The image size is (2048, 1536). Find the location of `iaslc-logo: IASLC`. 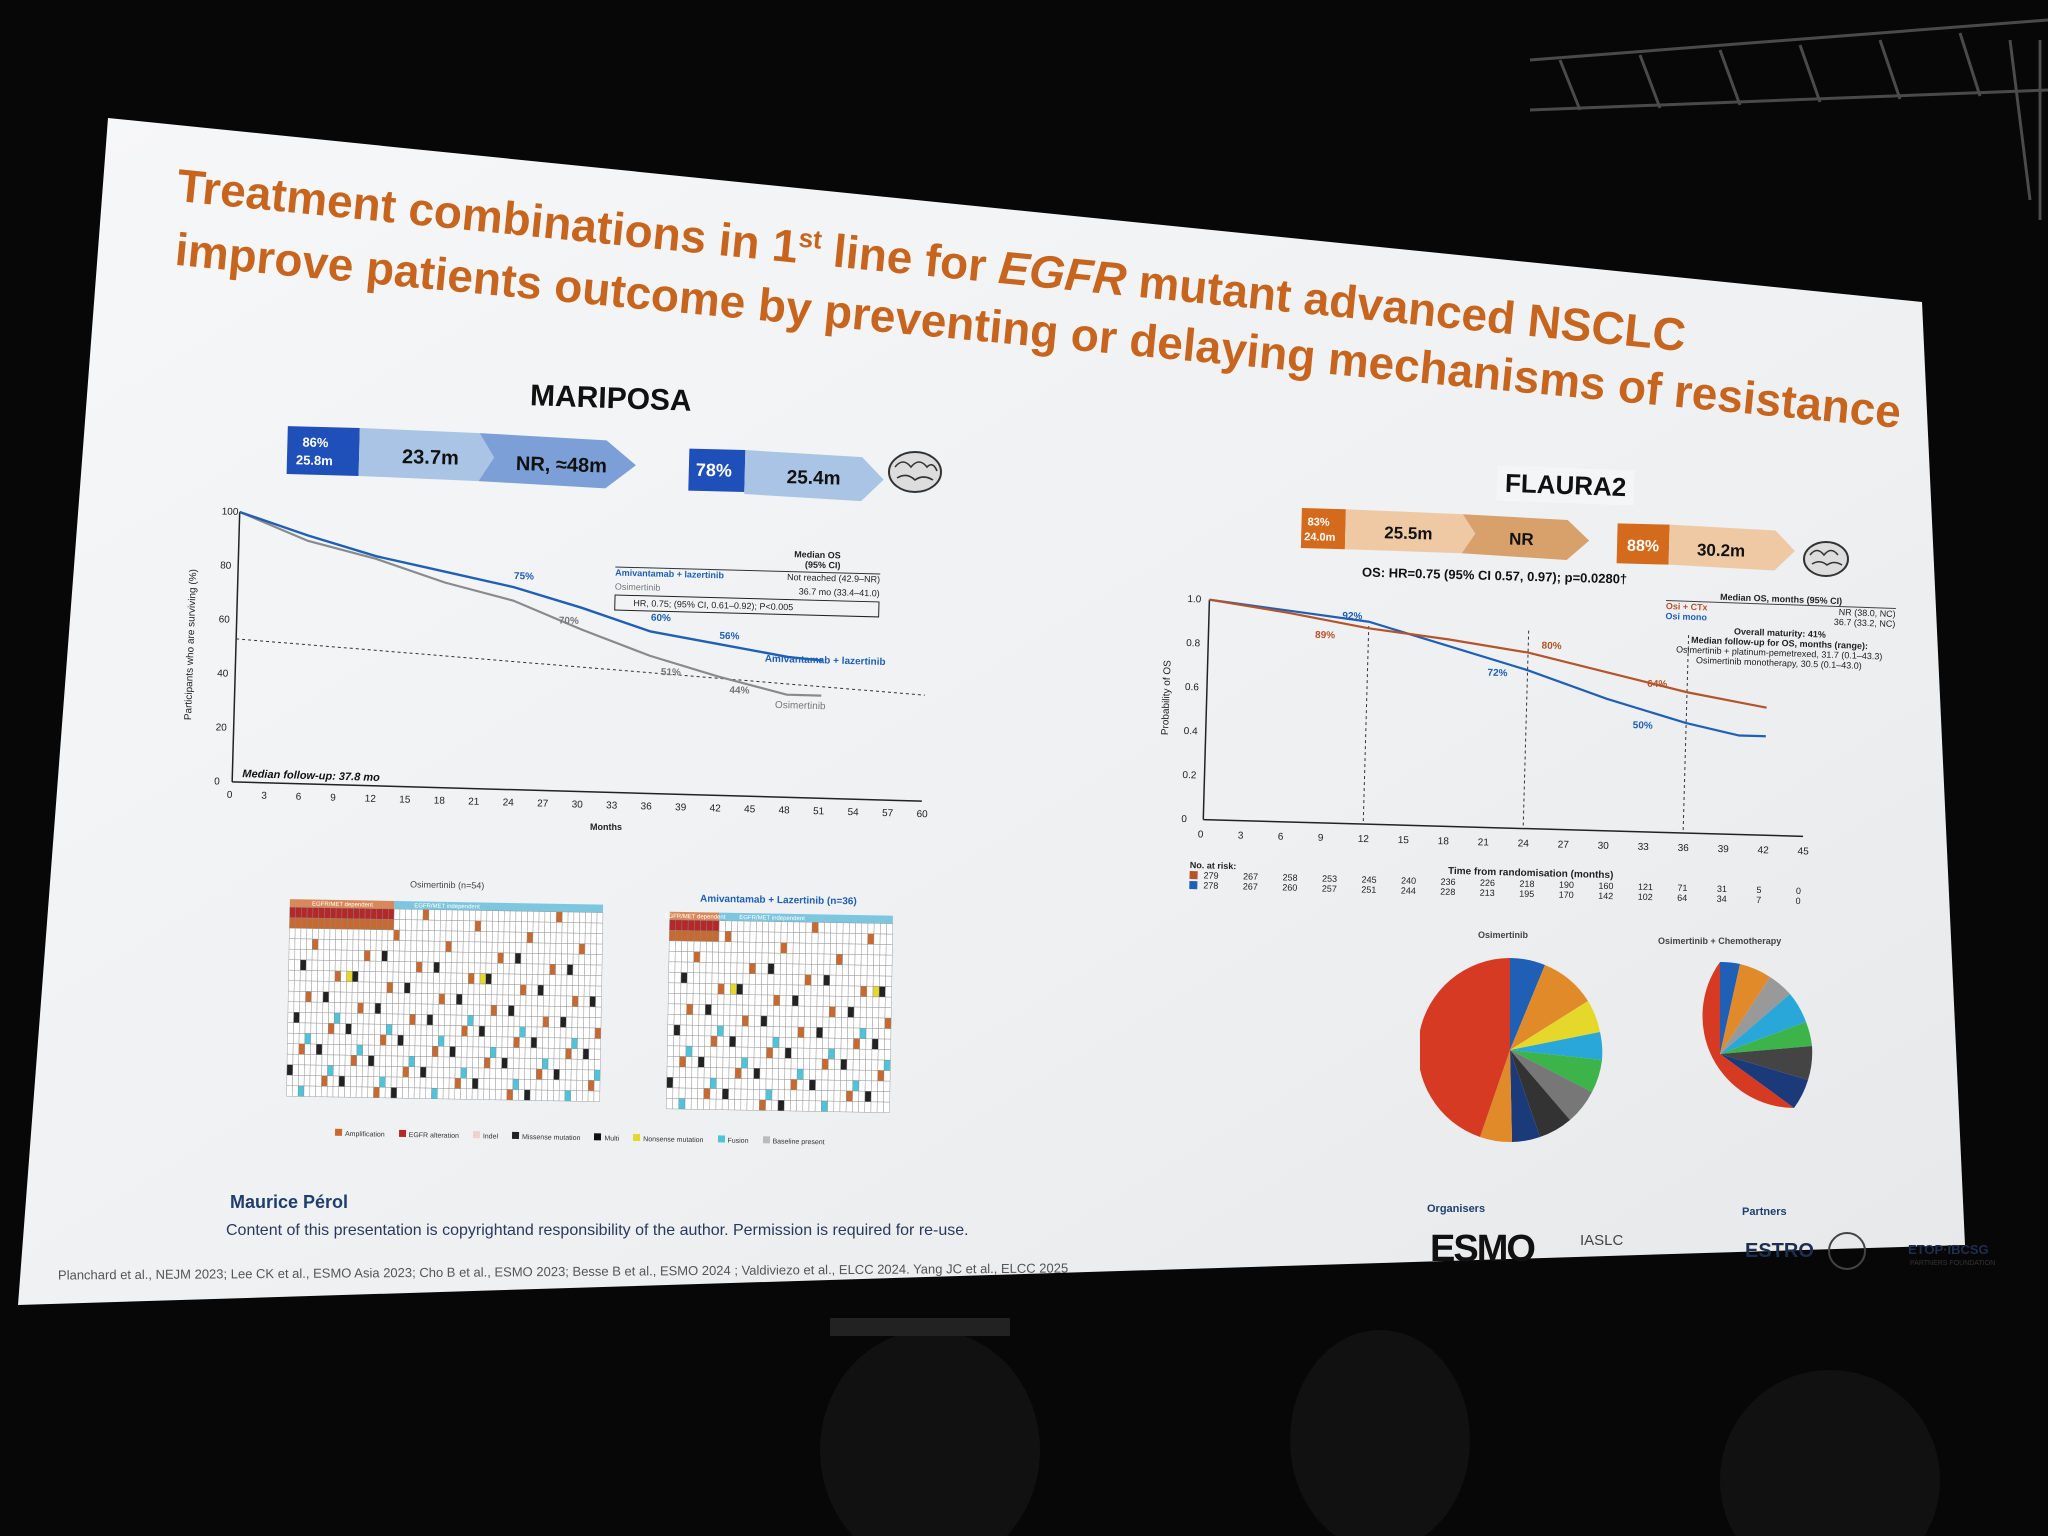

iaslc-logo: IASLC is located at coordinates (1601, 1240).